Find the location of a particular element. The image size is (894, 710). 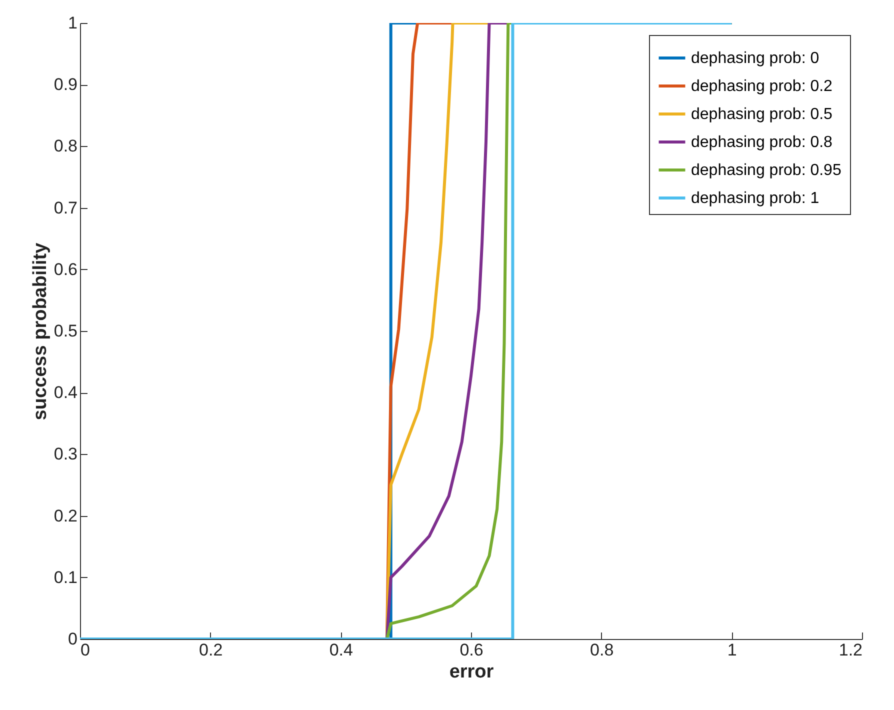

x-axis-title: error is located at coordinates (471, 672).